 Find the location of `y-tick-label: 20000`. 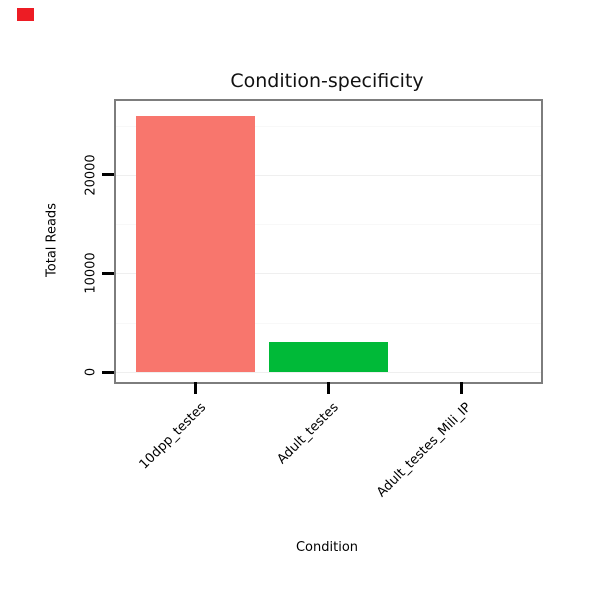

y-tick-label: 20000 is located at coordinates (91, 175).